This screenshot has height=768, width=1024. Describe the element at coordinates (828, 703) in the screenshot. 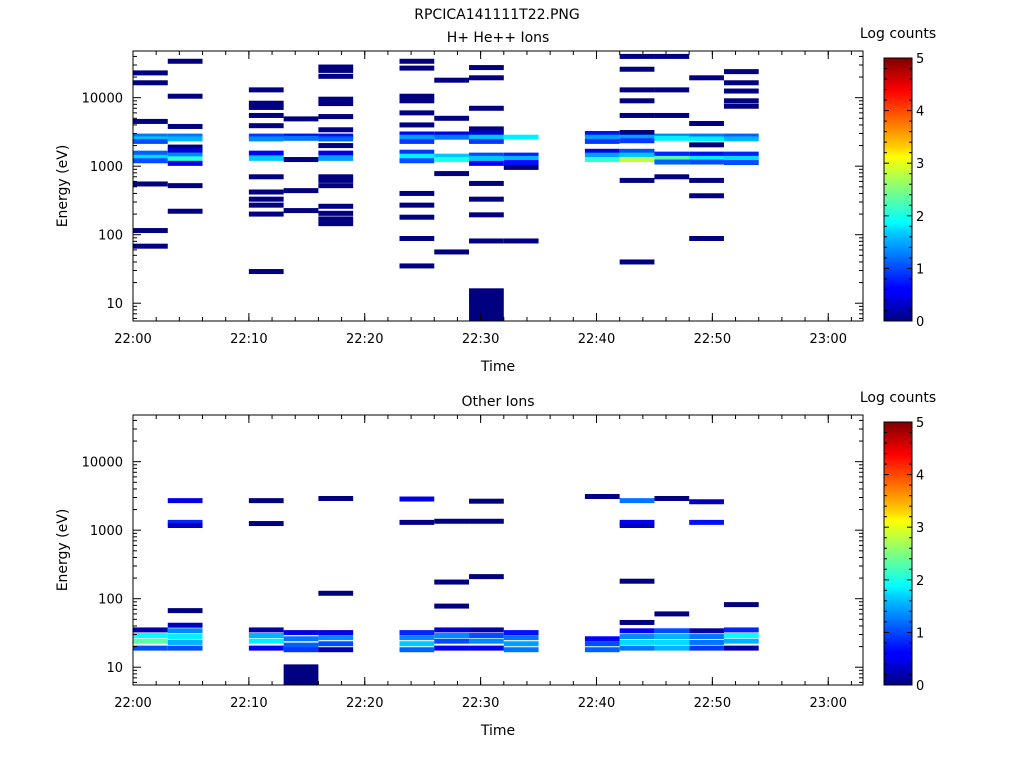

I see `x-tick-label: 23:00` at that location.